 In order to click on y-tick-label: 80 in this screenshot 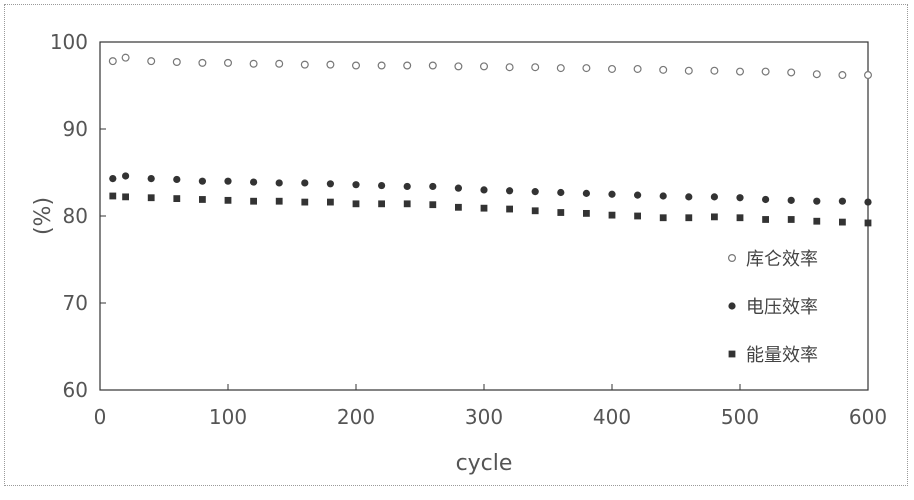, I will do `click(75, 216)`.